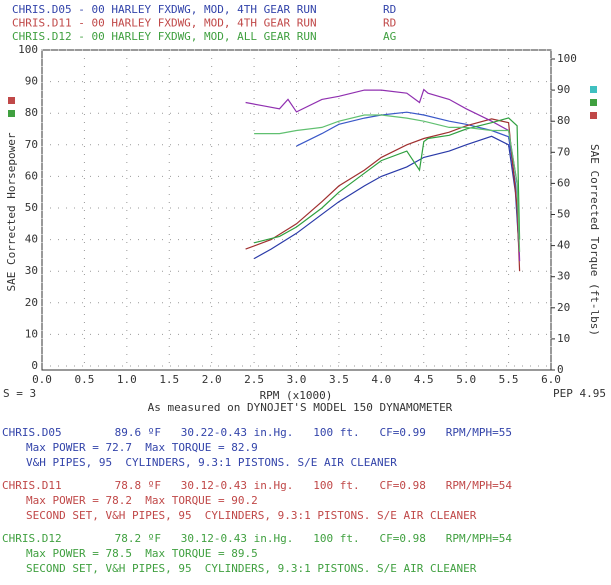  What do you see at coordinates (563, 151) in the screenshot?
I see `y2-tick-label: 70` at bounding box center [563, 151].